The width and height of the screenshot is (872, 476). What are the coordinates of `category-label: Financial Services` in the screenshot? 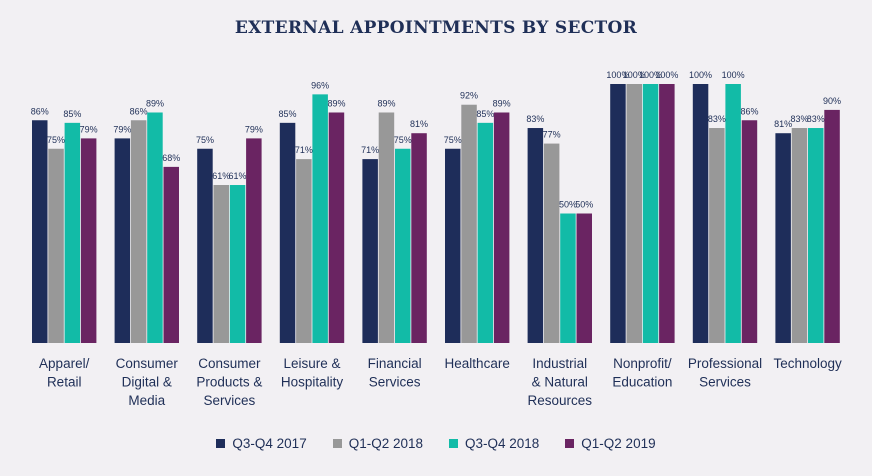 It's located at (395, 373).